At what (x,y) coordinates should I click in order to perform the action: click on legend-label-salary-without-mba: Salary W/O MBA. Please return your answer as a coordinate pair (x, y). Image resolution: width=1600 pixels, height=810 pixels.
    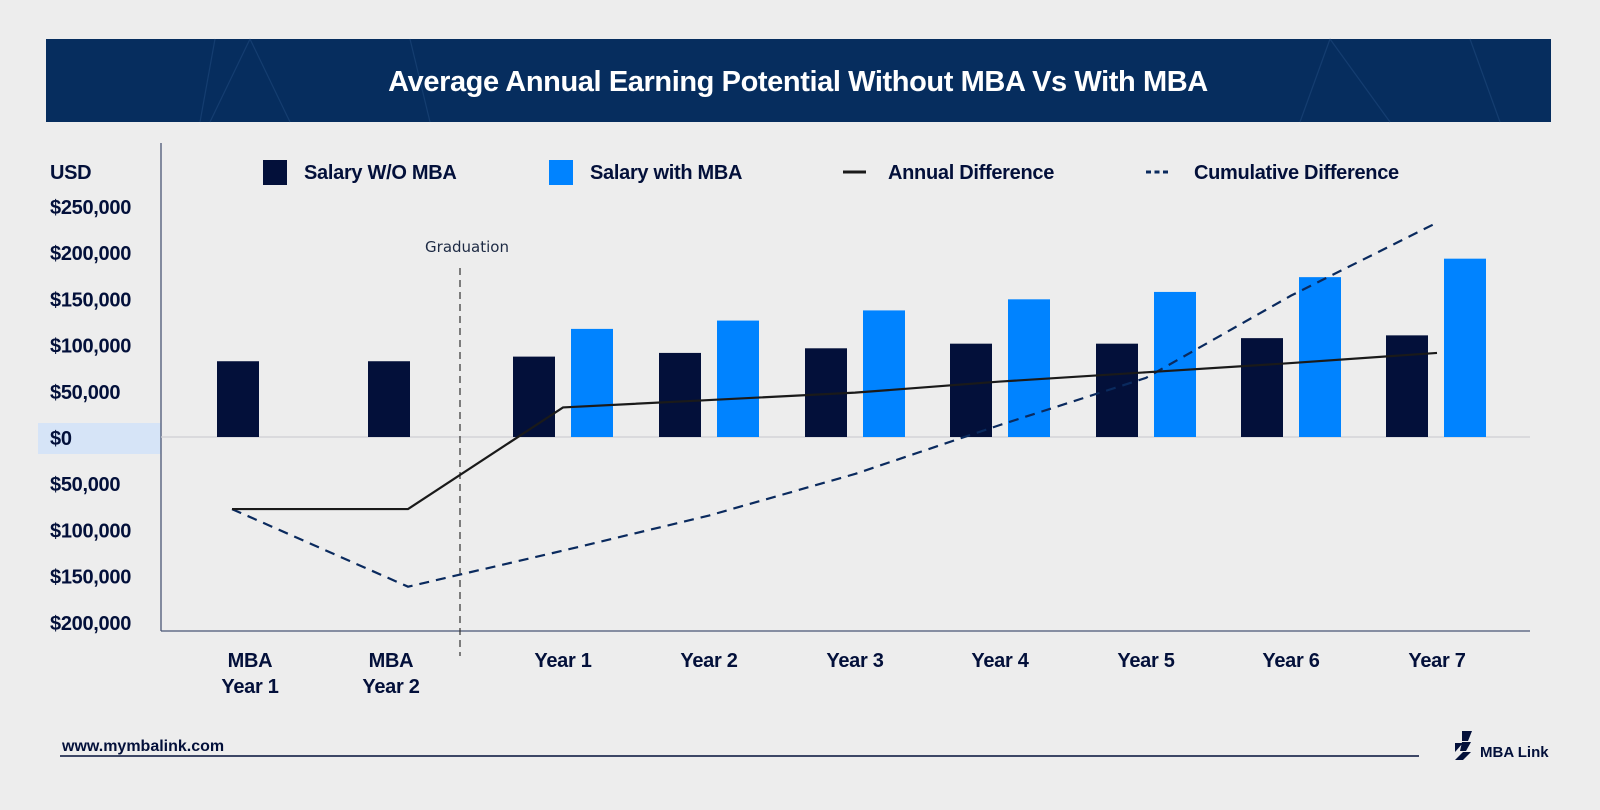
    Looking at the image, I should click on (380, 173).